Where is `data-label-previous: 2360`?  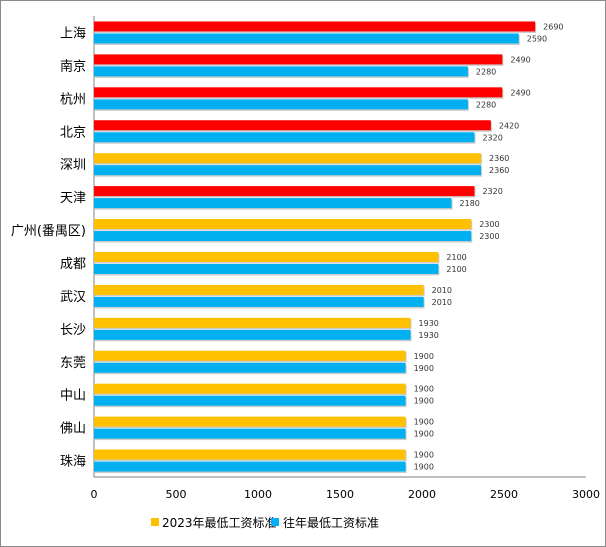 data-label-previous: 2360 is located at coordinates (499, 170).